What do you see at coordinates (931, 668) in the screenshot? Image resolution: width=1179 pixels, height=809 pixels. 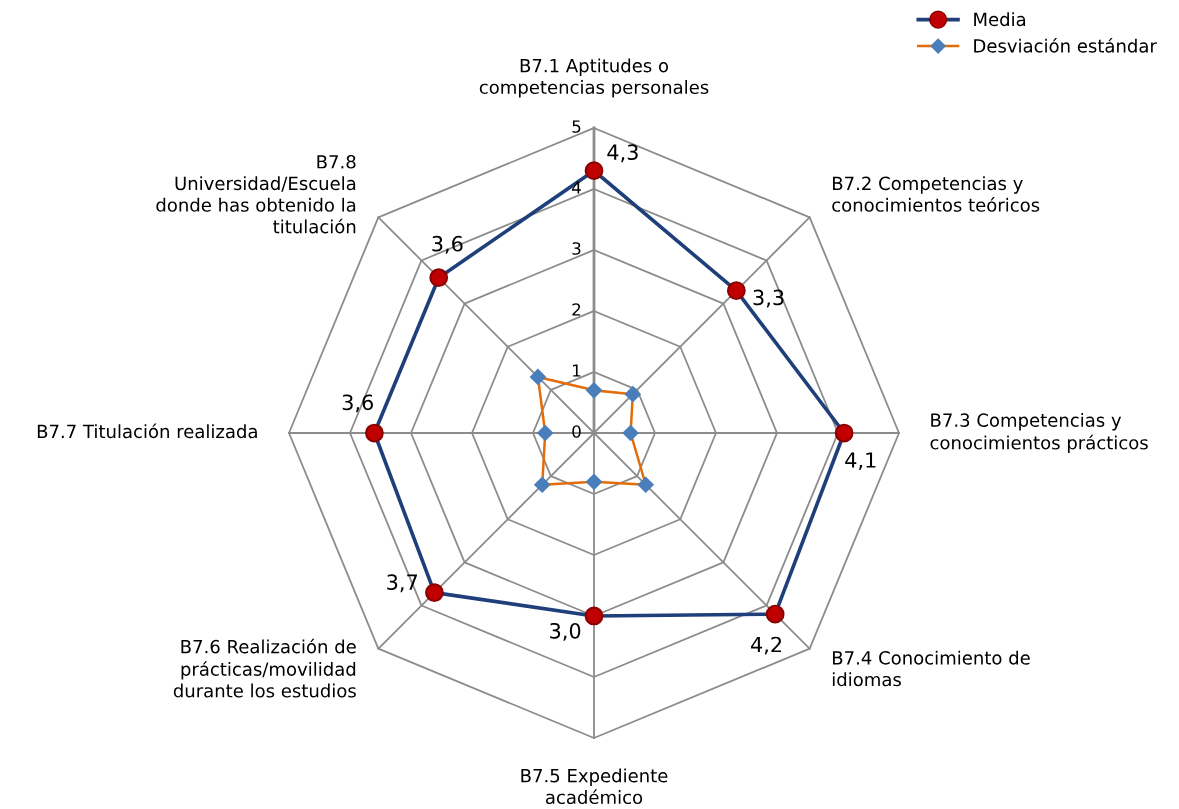 I see `spoke-label: B7.4 Conocimiento de idiomas` at bounding box center [931, 668].